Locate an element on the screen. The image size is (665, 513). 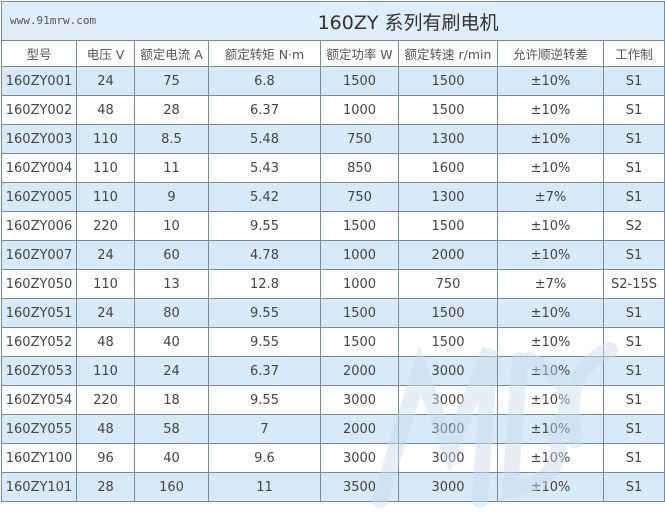
table-cell: 58 is located at coordinates (171, 429).